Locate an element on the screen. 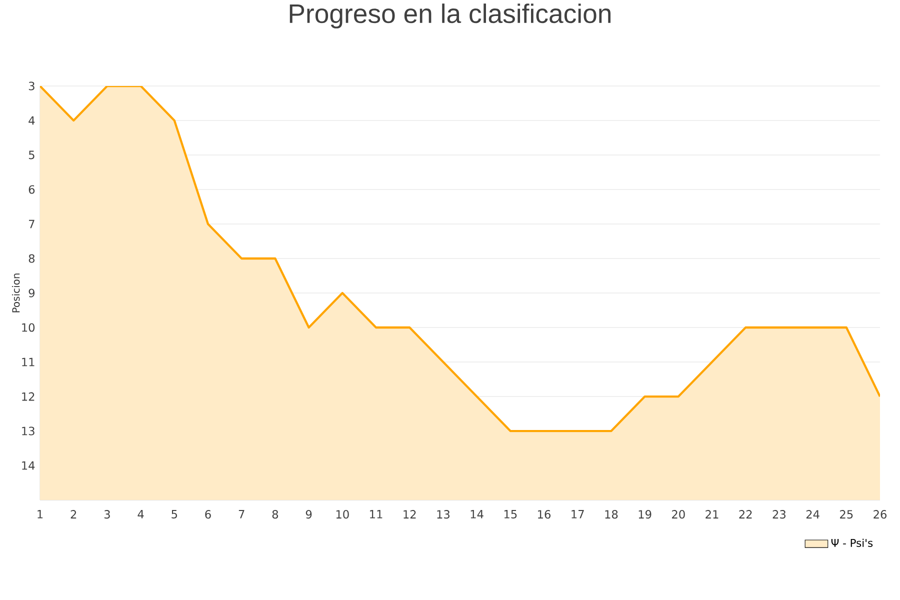 The image size is (900, 600). chart-title: Progreso en la clasificacion is located at coordinates (450, 16).